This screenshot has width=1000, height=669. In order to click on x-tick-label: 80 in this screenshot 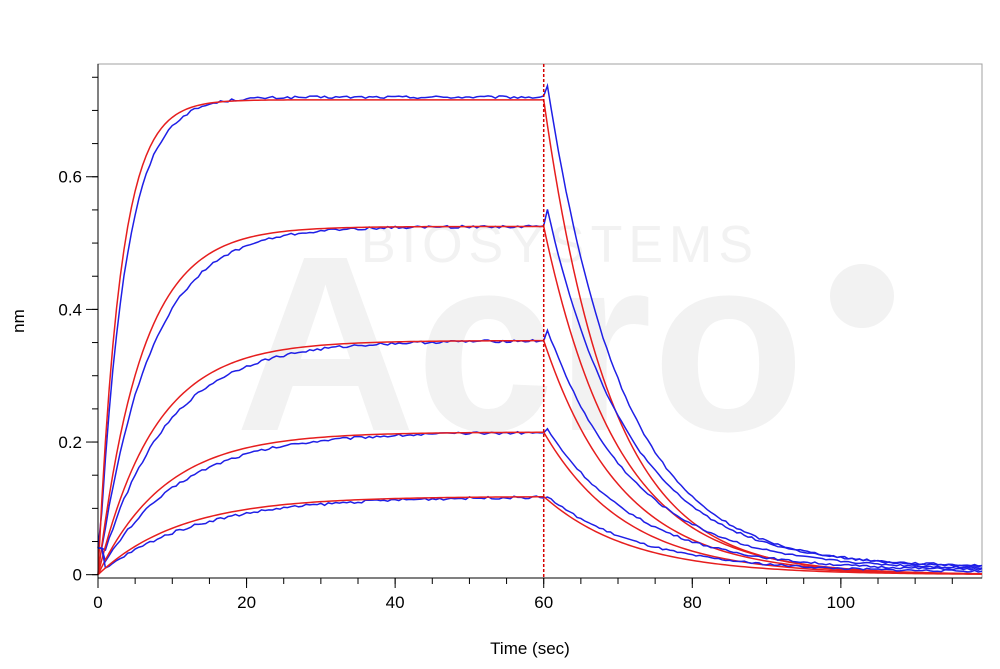, I will do `click(692, 602)`.